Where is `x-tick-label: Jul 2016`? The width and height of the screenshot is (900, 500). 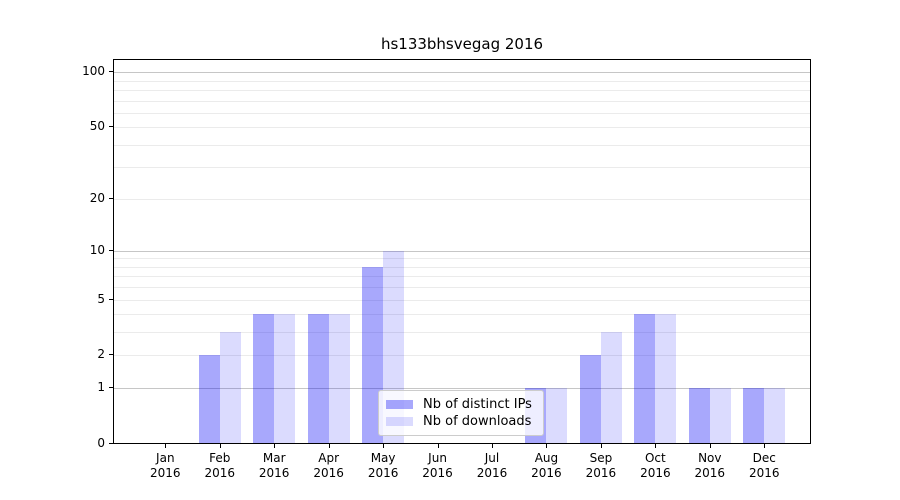 x-tick-label: Jul 2016 is located at coordinates (492, 465).